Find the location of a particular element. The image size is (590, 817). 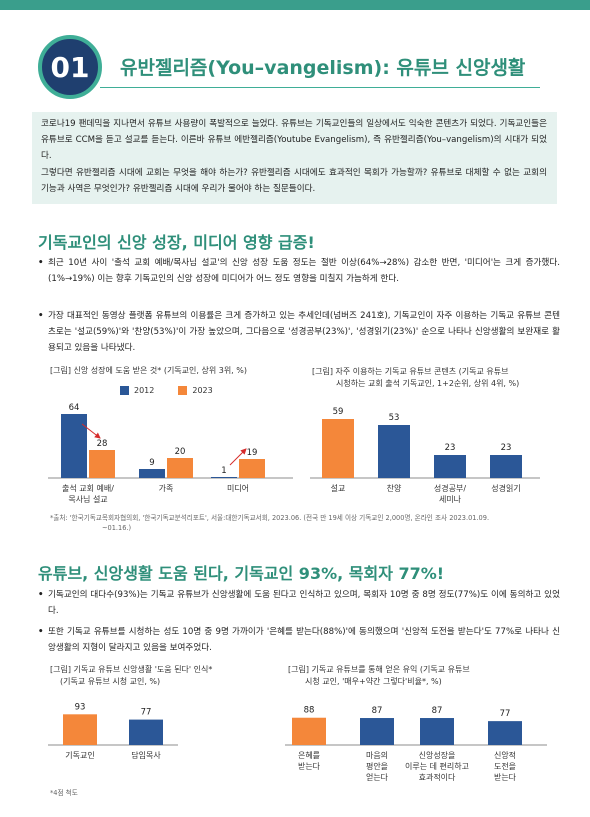

fig4-caption-line1: [그림] 기독교 유튜브를 통해 얻은 유익 (기독교 유튜브 is located at coordinates (379, 669).